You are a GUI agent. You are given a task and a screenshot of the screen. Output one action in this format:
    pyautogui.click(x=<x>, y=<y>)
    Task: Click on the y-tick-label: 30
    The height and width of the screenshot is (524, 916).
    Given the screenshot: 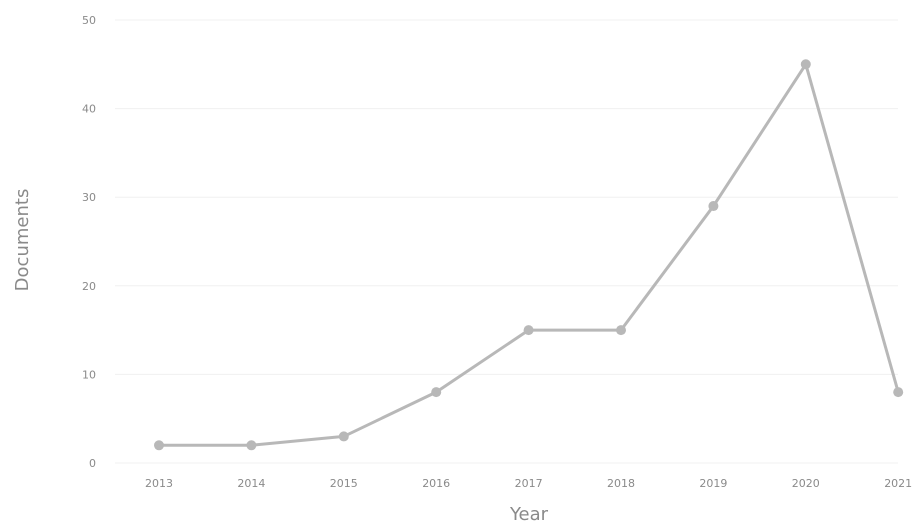 What is the action you would take?
    pyautogui.click(x=89, y=197)
    